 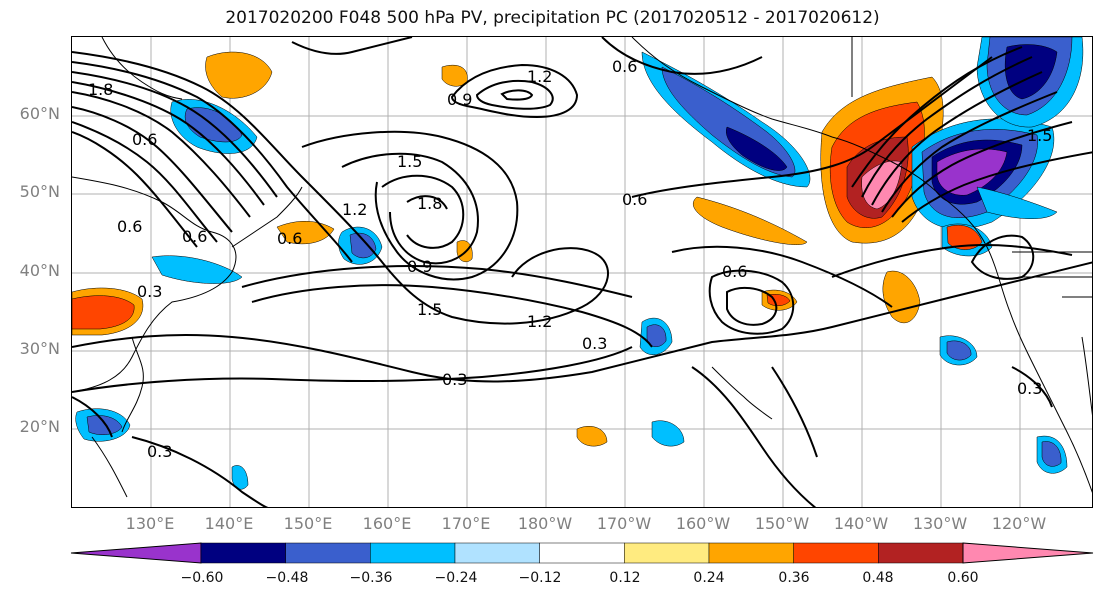 What do you see at coordinates (703, 523) in the screenshot?
I see `lon-label: 160°W` at bounding box center [703, 523].